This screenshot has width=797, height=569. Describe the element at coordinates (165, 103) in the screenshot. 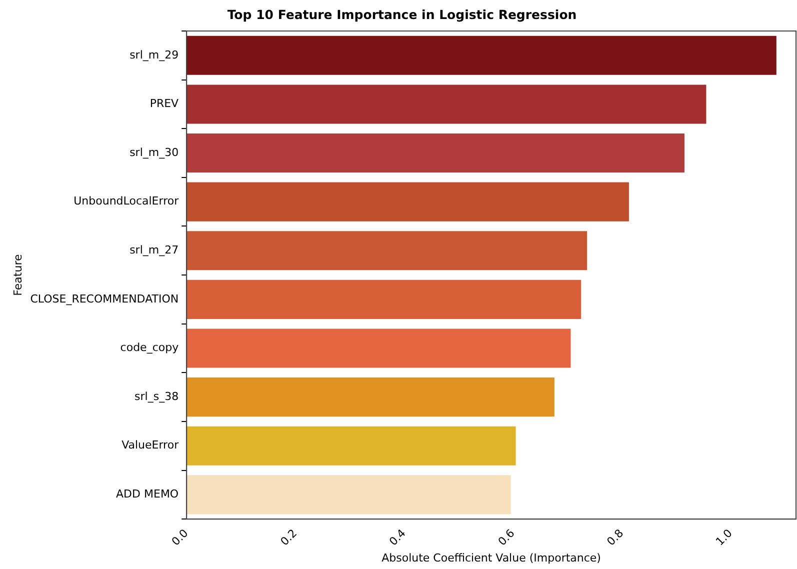

I see `y-tick-label: PREV` at that location.